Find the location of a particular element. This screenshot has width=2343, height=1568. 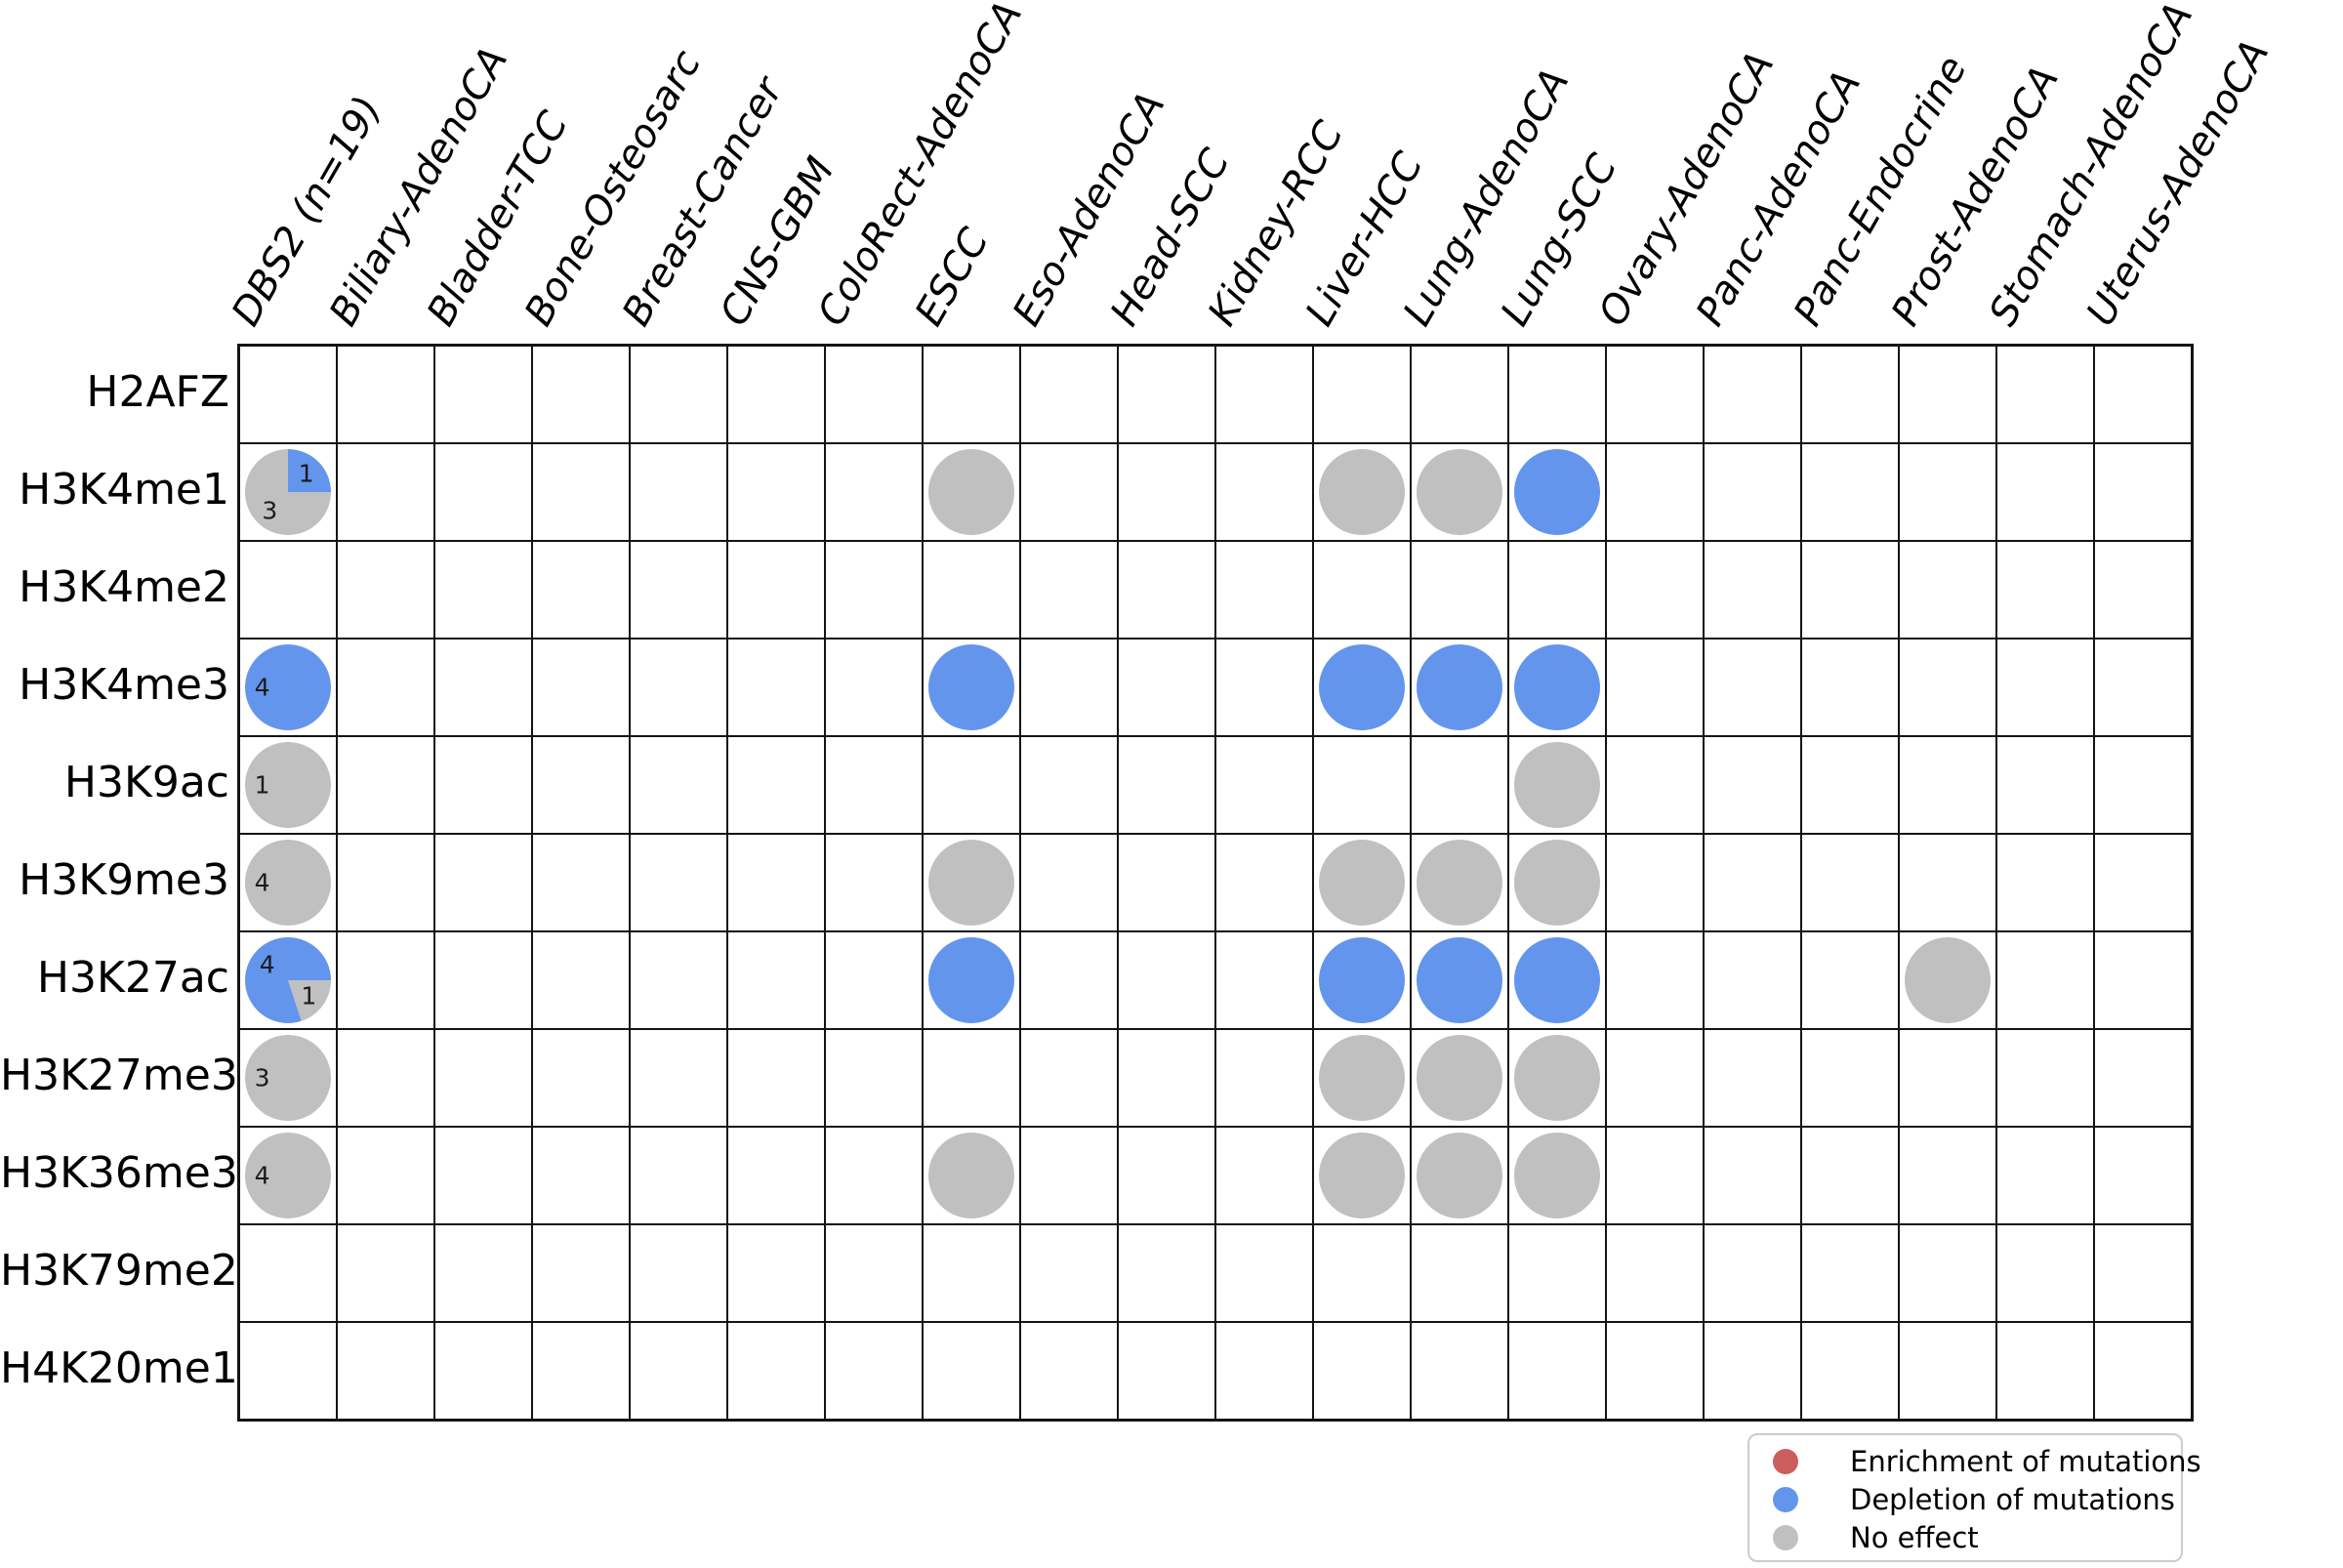

pie-chart: 4 is located at coordinates (288, 883).